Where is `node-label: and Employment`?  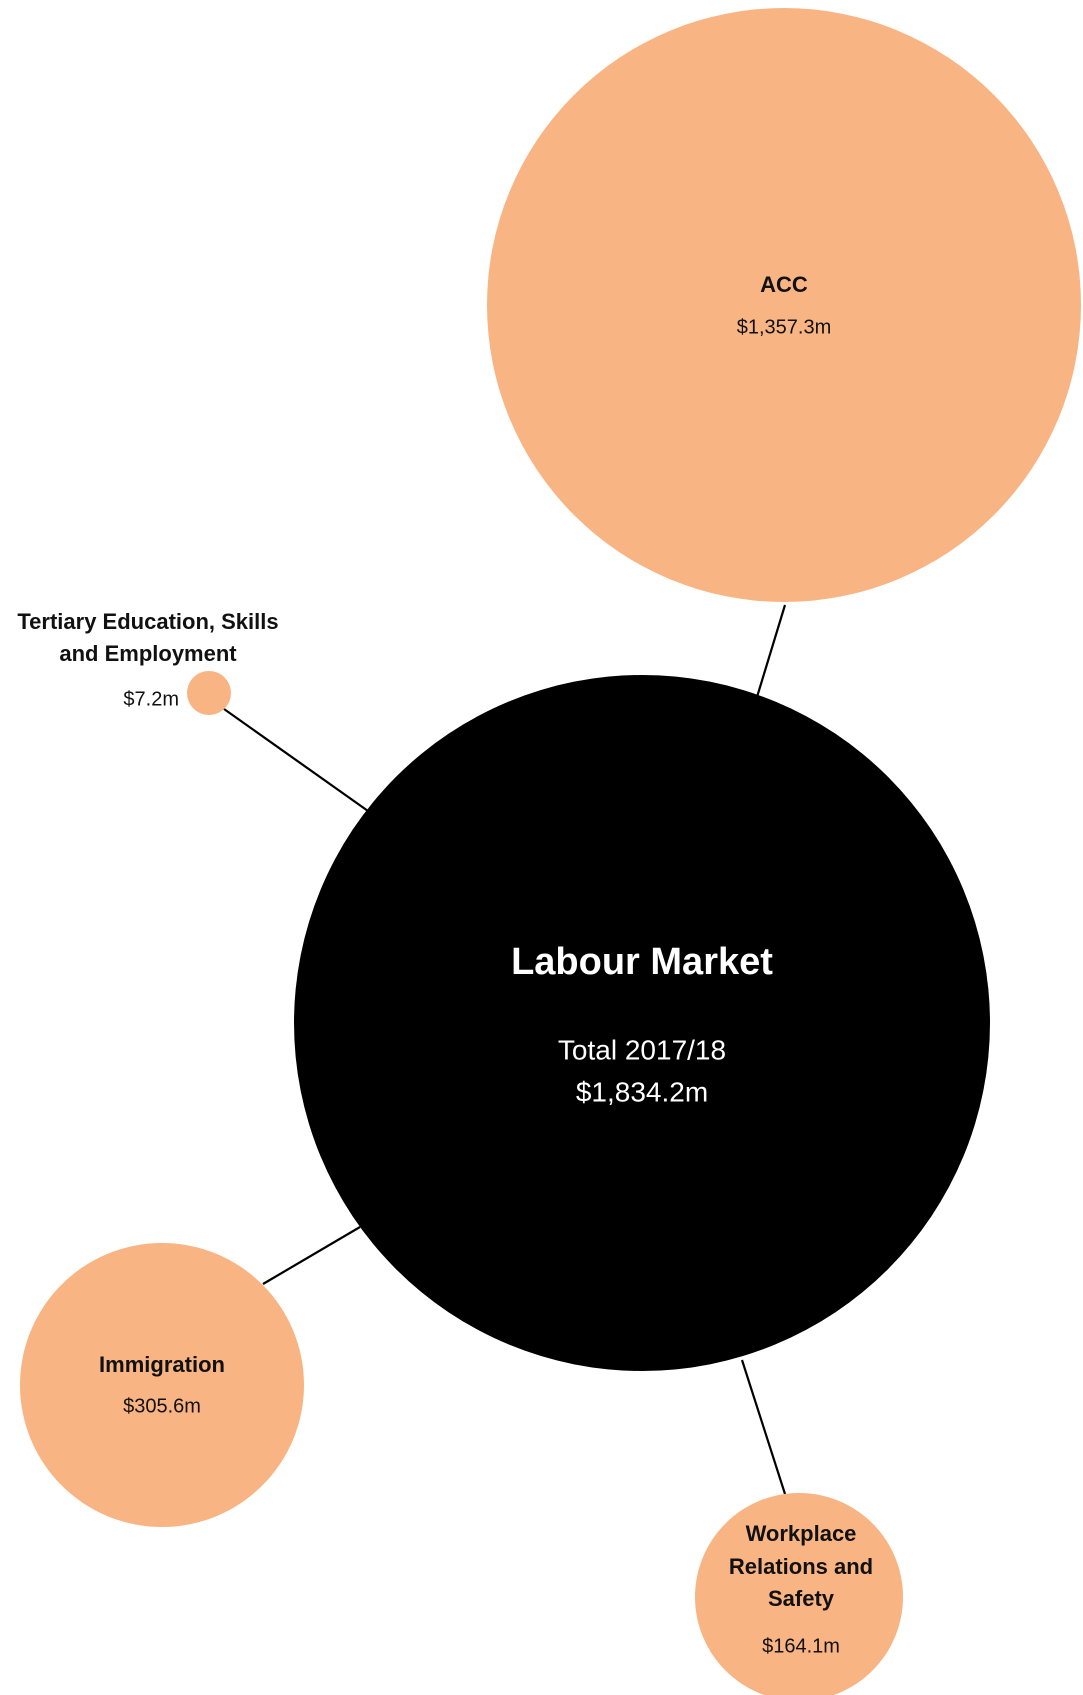
node-label: and Employment is located at coordinates (148, 653).